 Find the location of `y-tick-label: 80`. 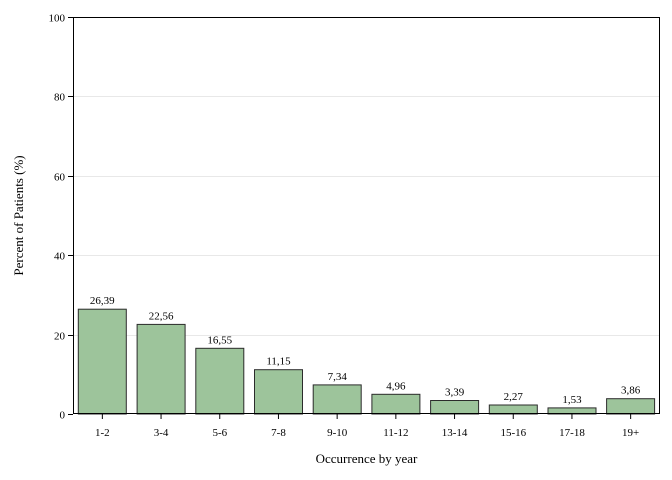

y-tick-label: 80 is located at coordinates (60, 98).